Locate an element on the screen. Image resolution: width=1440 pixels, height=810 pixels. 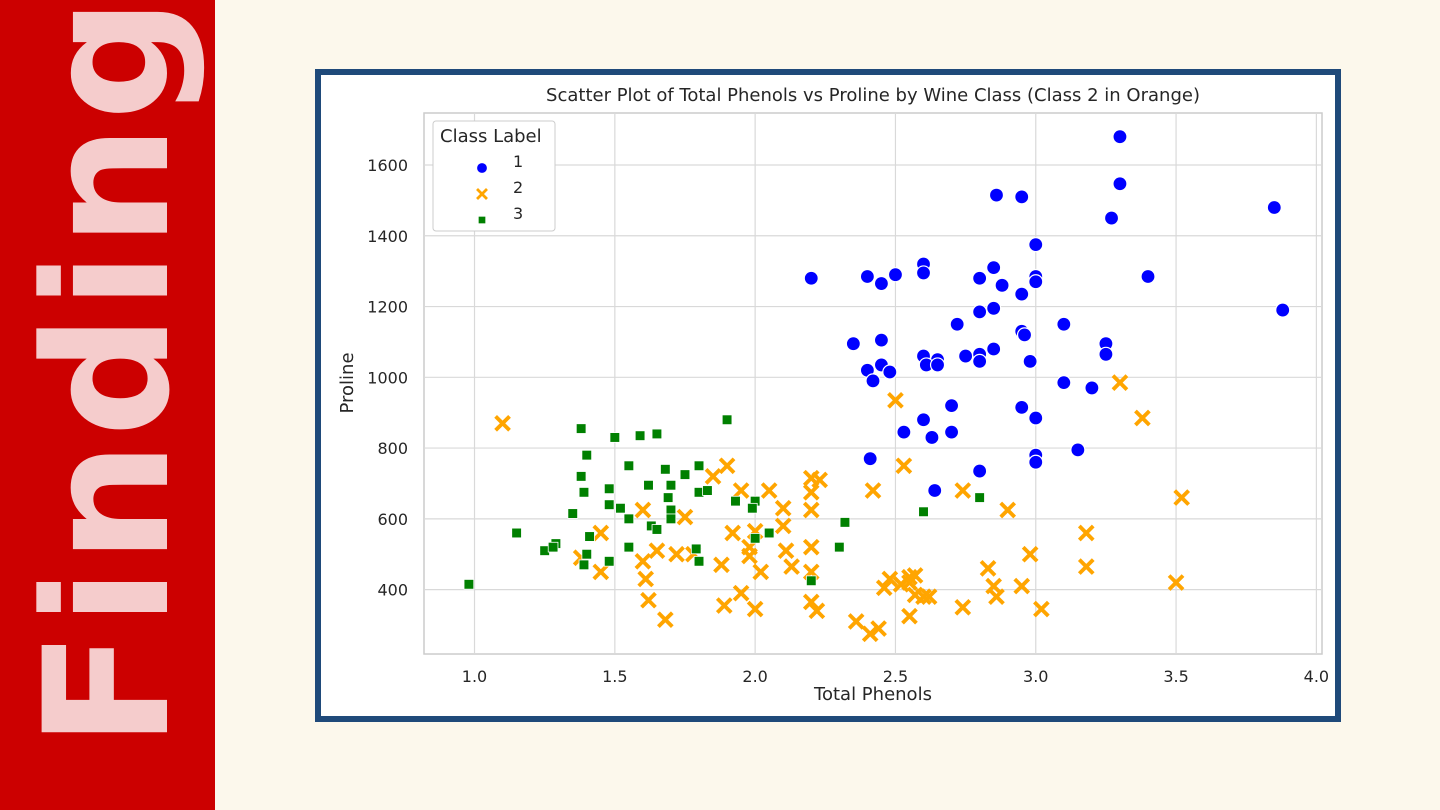
x-tick-label: 2.0 is located at coordinates (754, 676).